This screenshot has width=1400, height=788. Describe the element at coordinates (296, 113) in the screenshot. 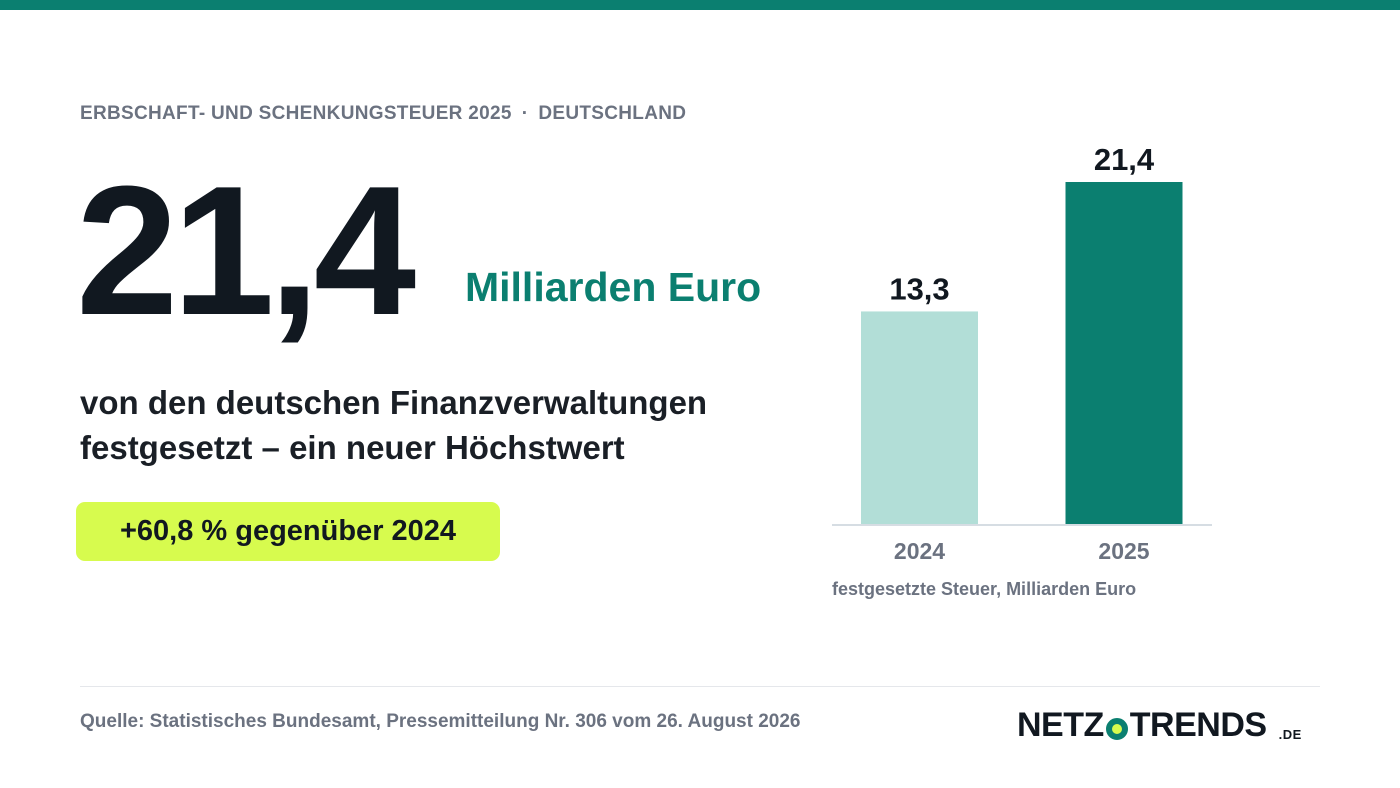

I see `eyebrow-topic: ERBSCHAFT- UND SCHENKUNGSTEUER 2025` at that location.